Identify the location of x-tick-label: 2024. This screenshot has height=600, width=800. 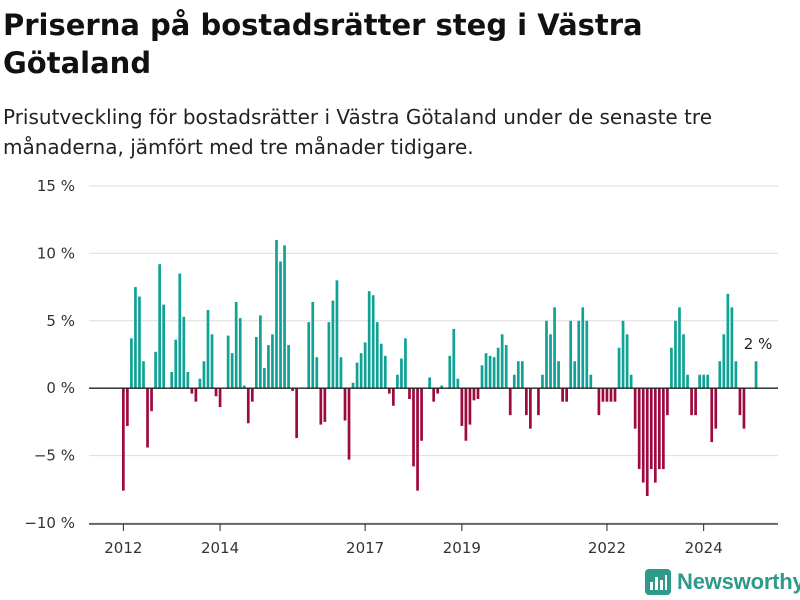
(704, 548).